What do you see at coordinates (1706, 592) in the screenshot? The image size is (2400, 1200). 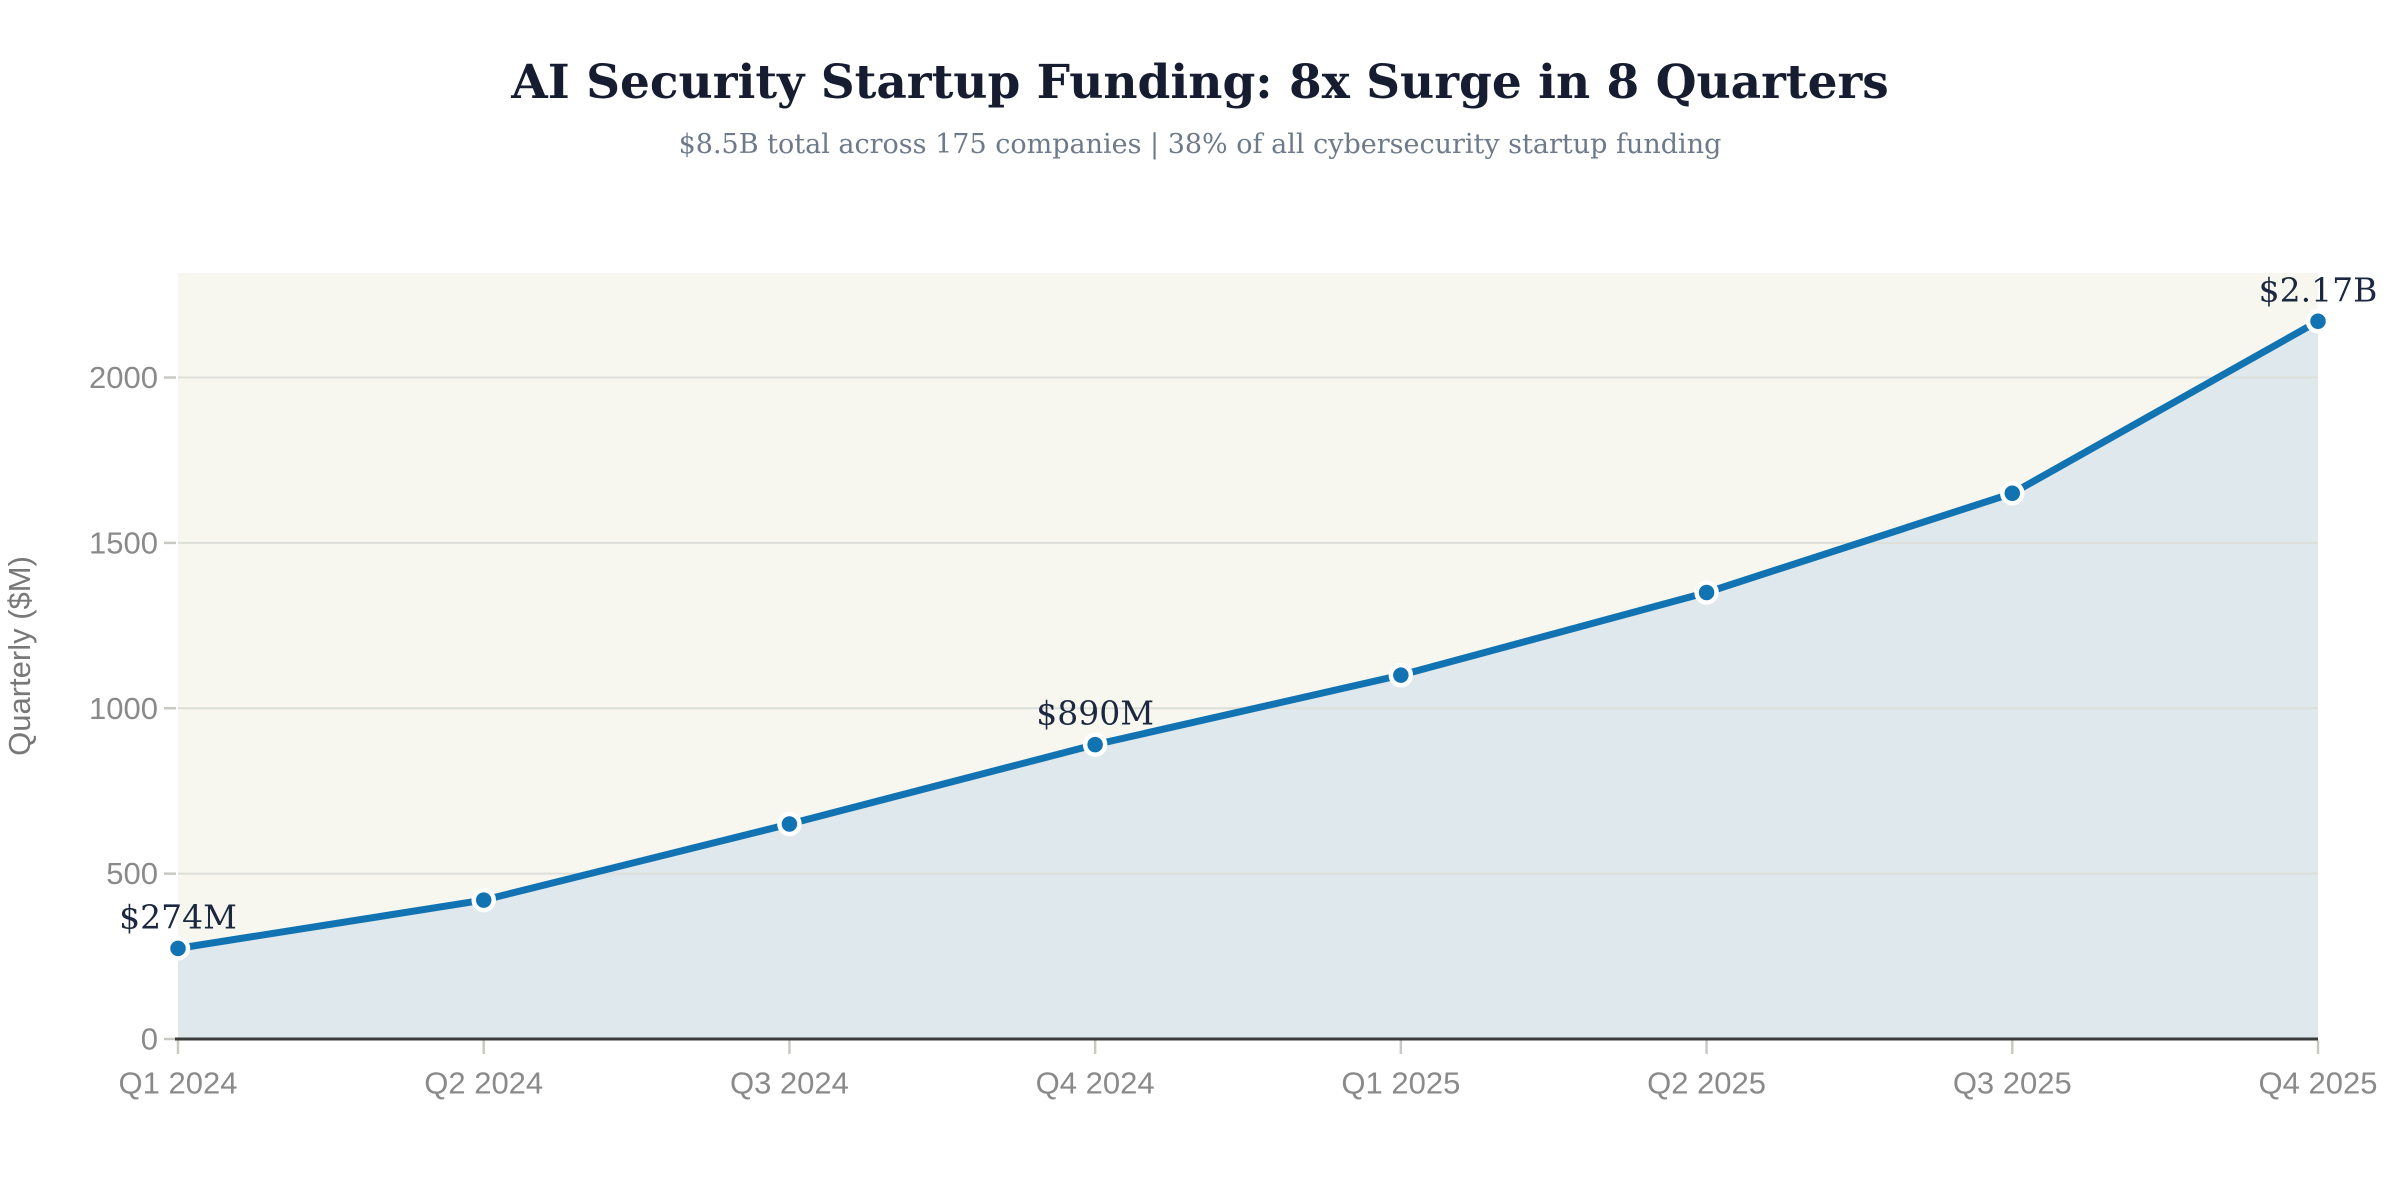 I see `data-point-q2-2025` at bounding box center [1706, 592].